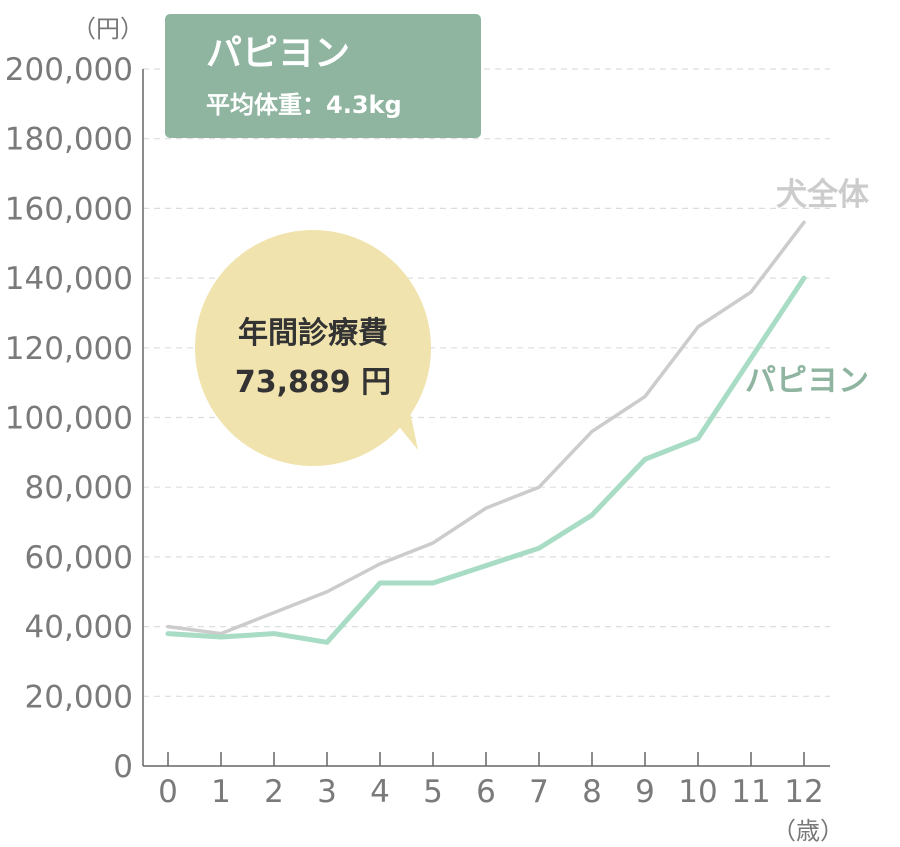 The height and width of the screenshot is (847, 900). Describe the element at coordinates (807, 381) in the screenshot. I see `series-label-papillon: パピヨン` at that location.